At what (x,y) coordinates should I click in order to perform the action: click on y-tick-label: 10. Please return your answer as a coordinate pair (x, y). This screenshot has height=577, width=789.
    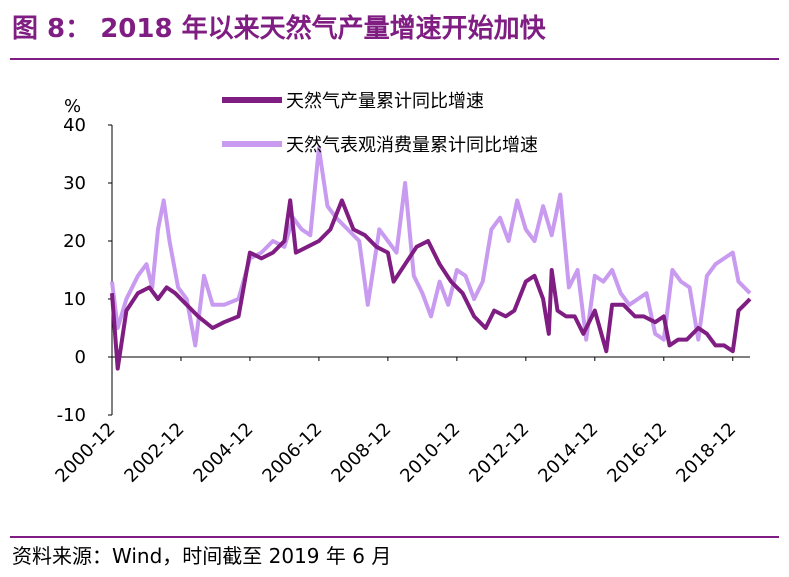
    Looking at the image, I should click on (74, 299).